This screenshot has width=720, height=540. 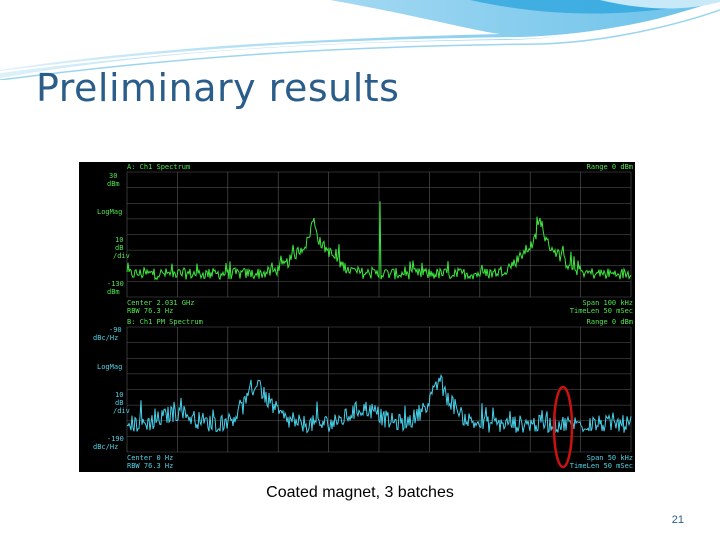 What do you see at coordinates (609, 458) in the screenshot?
I see `bottom-span-readout: Span 50 kHz` at bounding box center [609, 458].